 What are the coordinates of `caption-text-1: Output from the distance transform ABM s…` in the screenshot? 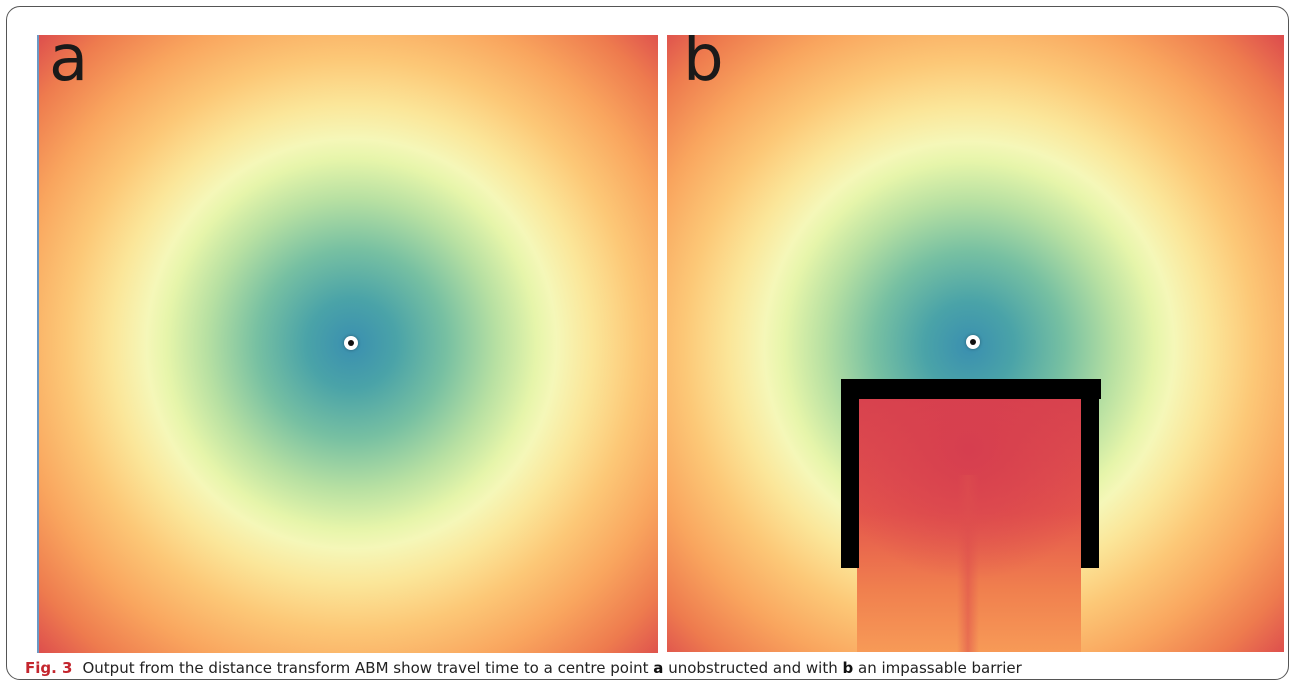 It's located at (368, 668).